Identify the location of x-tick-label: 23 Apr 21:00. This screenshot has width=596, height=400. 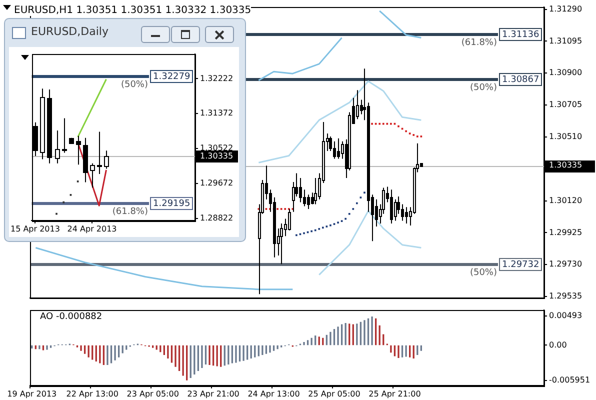
(213, 393).